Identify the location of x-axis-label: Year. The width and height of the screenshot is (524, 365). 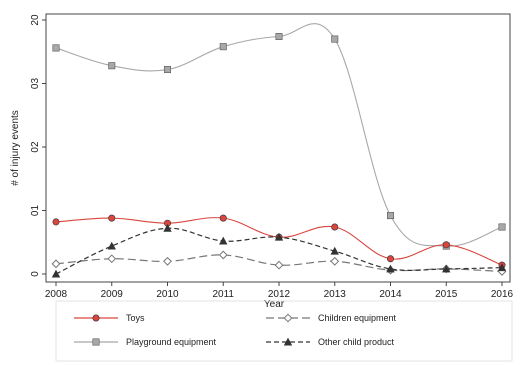
(274, 304).